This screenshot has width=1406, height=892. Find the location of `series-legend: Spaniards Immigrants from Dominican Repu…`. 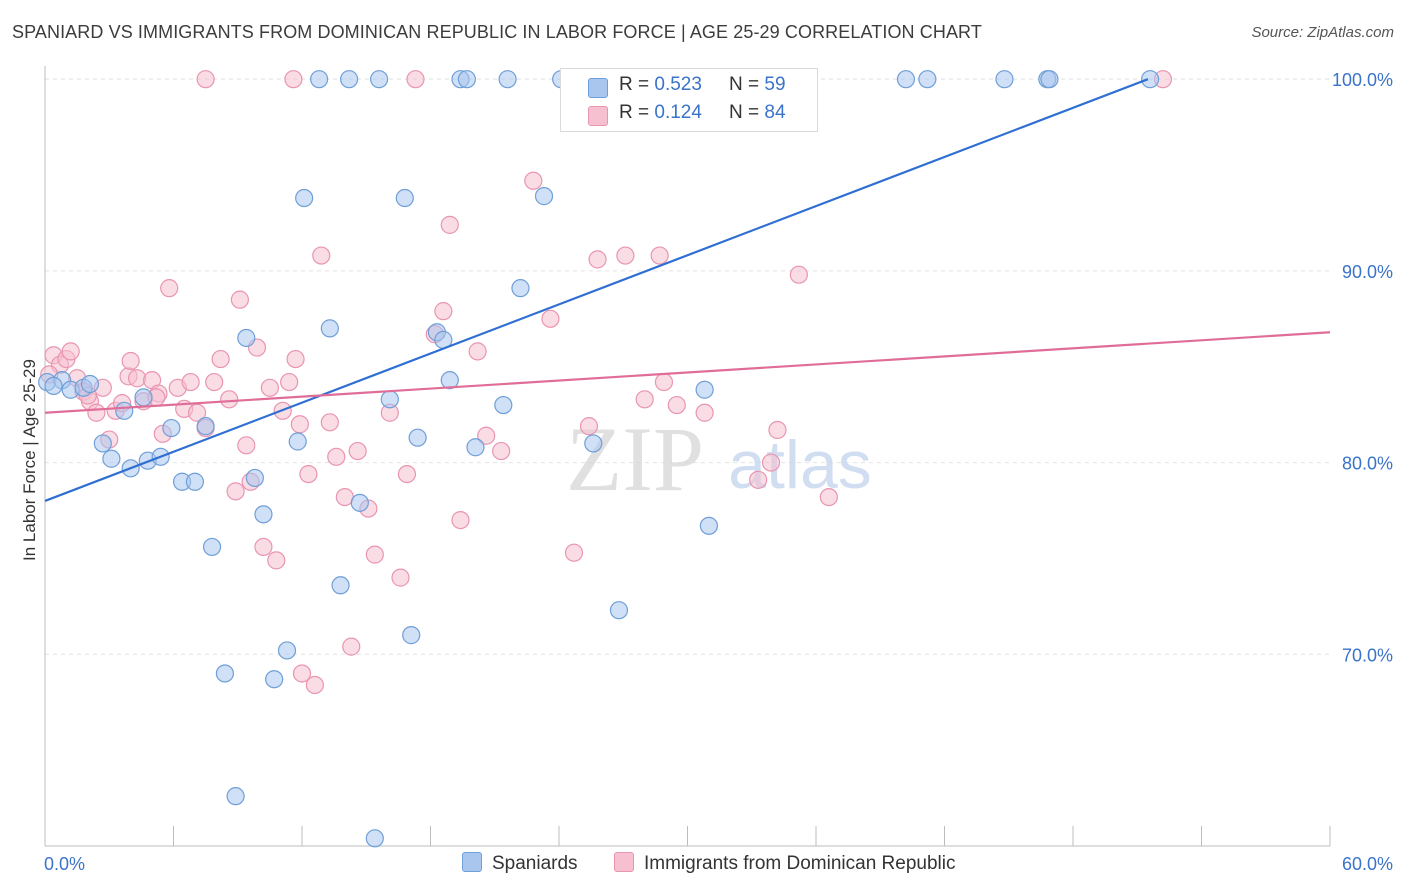

series-legend: Spaniards Immigrants from Dominican Repu… is located at coordinates (703, 865).